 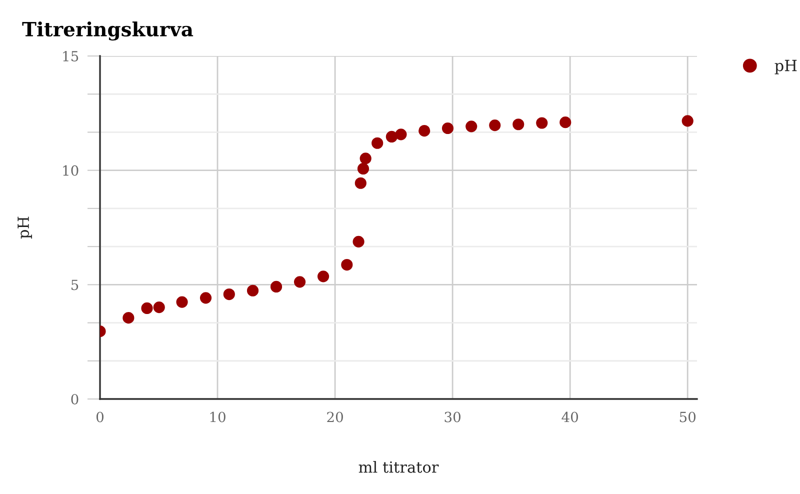 What do you see at coordinates (70, 170) in the screenshot?
I see `y-tick-label: 10` at bounding box center [70, 170].